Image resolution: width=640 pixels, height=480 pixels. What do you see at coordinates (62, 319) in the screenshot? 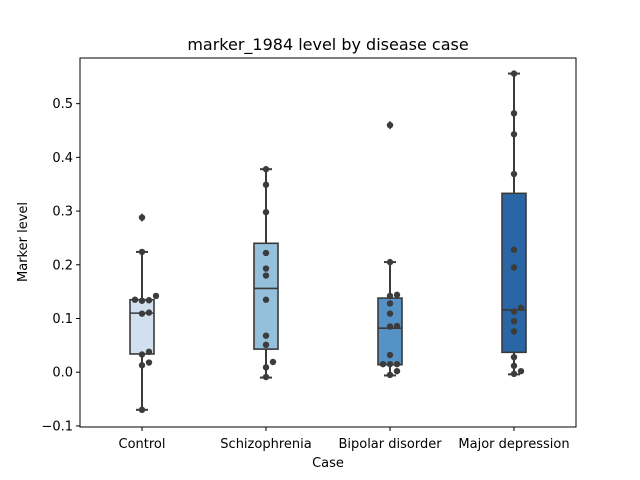
I see `y-tick-label: 0.1` at bounding box center [62, 319].